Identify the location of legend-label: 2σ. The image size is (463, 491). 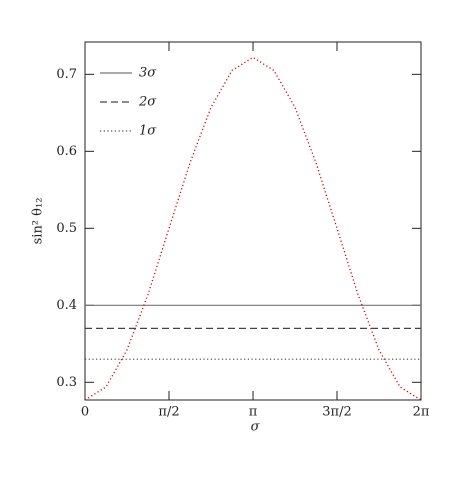
(147, 102).